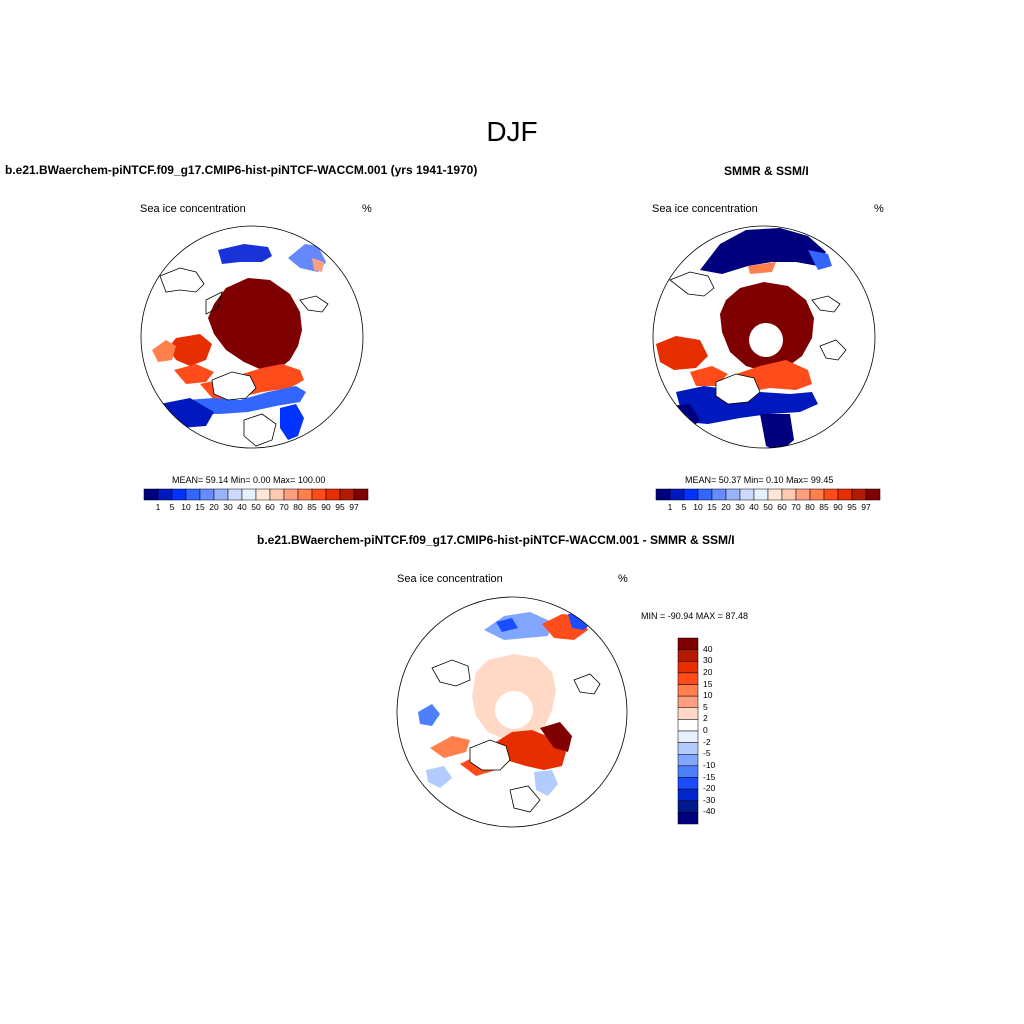 This screenshot has height=1024, width=1024. I want to click on panel-1-stats: MEAN= 59.14 Min= 0.00 Max= 100.00, so click(249, 480).